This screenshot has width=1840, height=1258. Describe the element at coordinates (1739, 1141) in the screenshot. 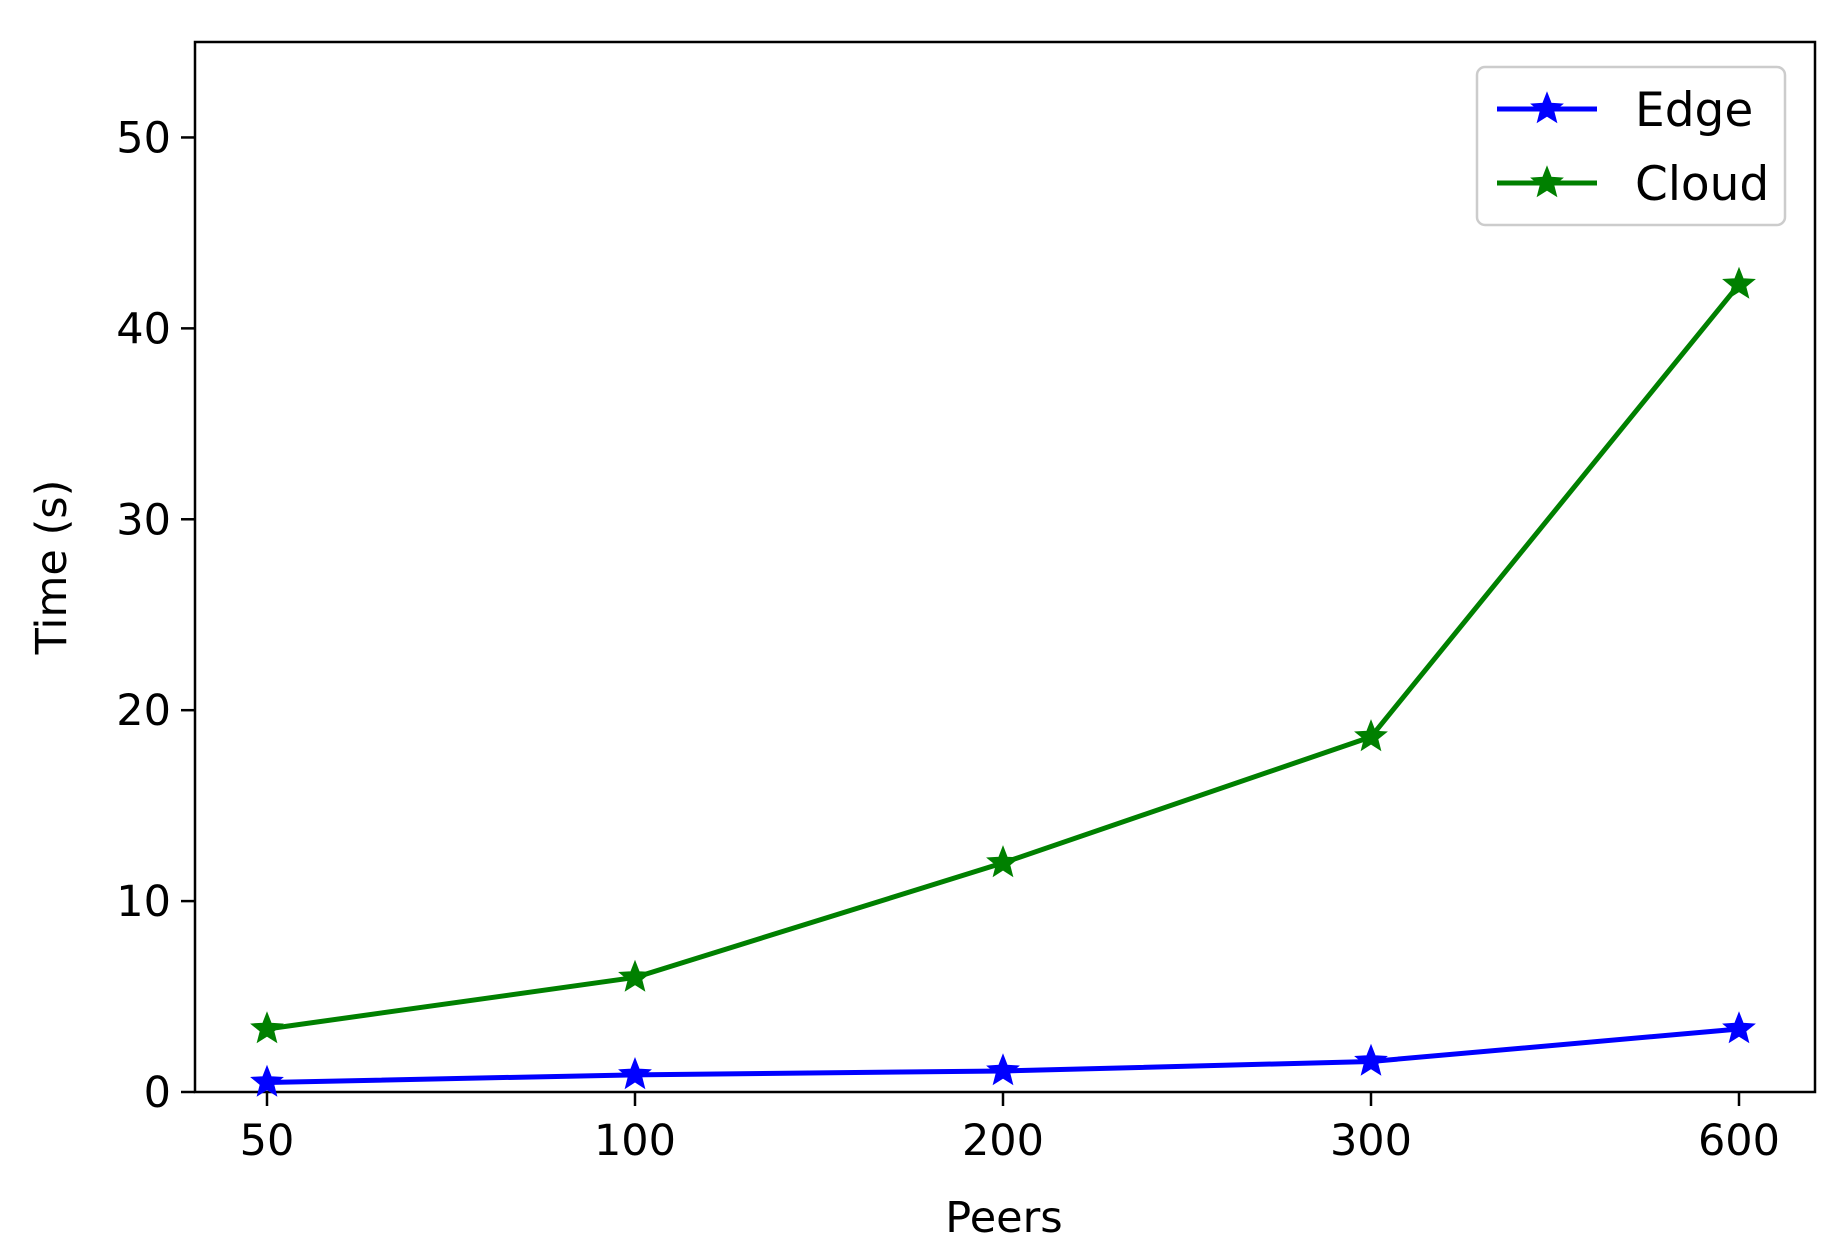

I see `x-tick-label: 600` at that location.